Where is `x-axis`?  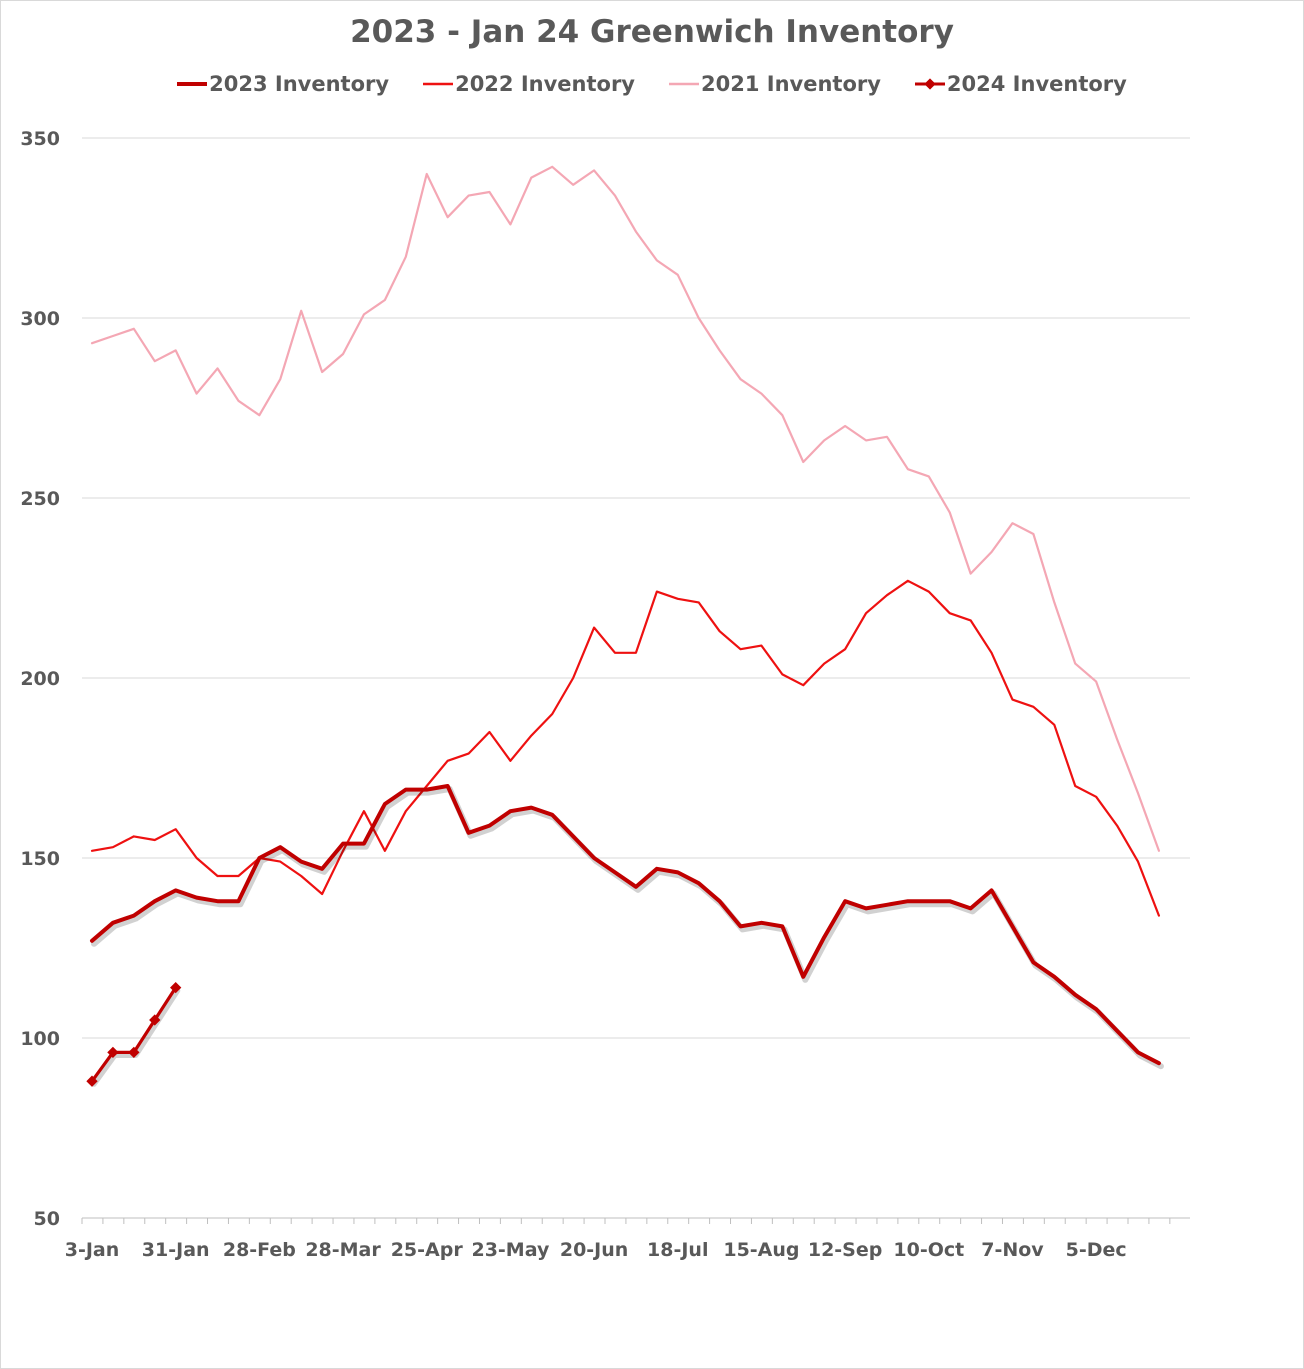
x-axis is located at coordinates (635, 1220).